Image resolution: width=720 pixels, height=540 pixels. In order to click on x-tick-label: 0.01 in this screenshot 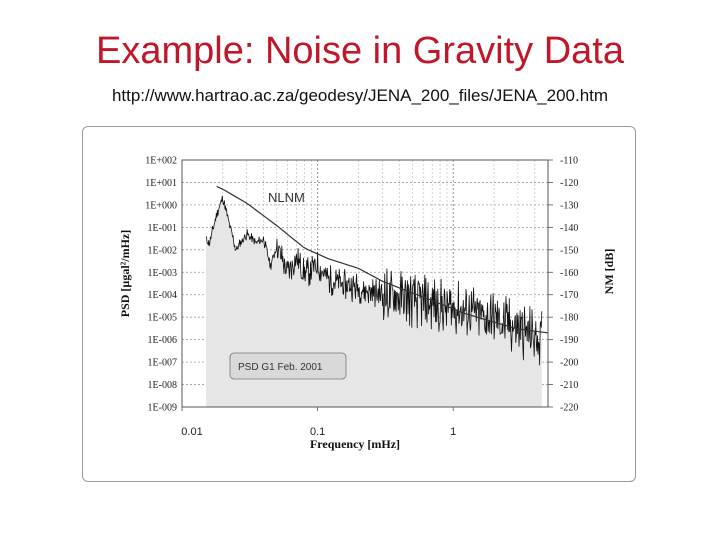, I will do `click(191, 432)`.